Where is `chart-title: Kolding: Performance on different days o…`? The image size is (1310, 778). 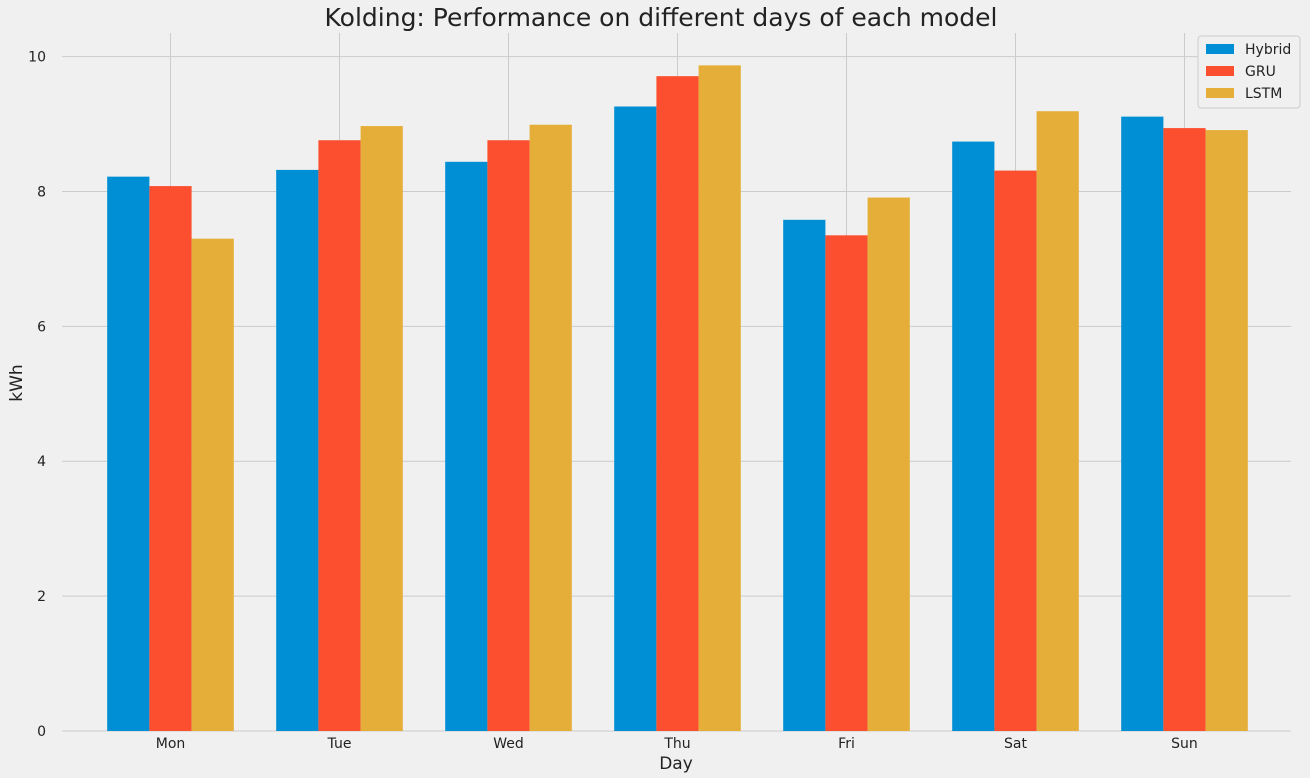
chart-title: Kolding: Performance on different days o… is located at coordinates (661, 17).